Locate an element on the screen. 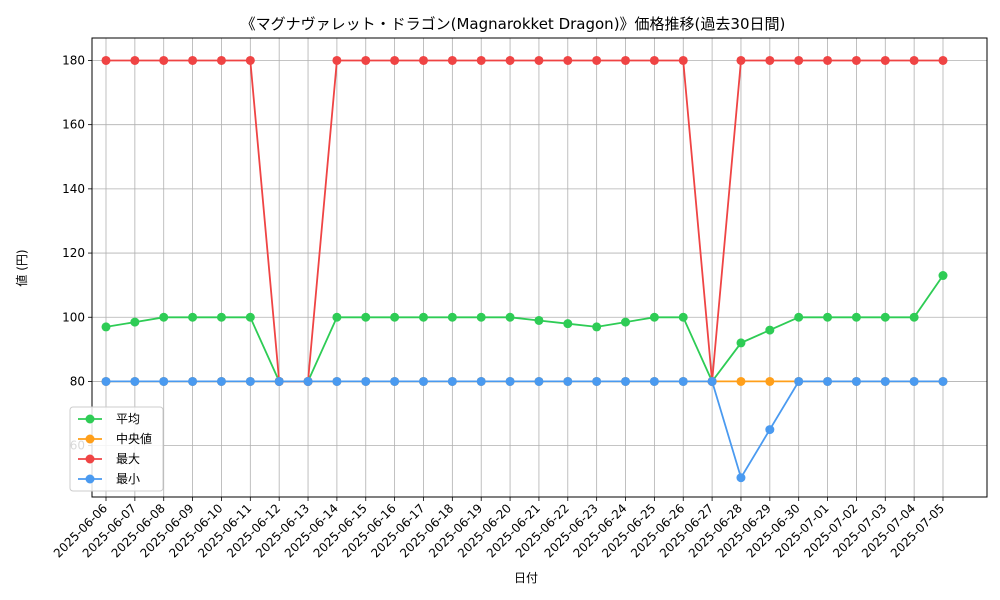 The image size is (1000, 600). y-axis-label: 値 (円) is located at coordinates (21, 267).